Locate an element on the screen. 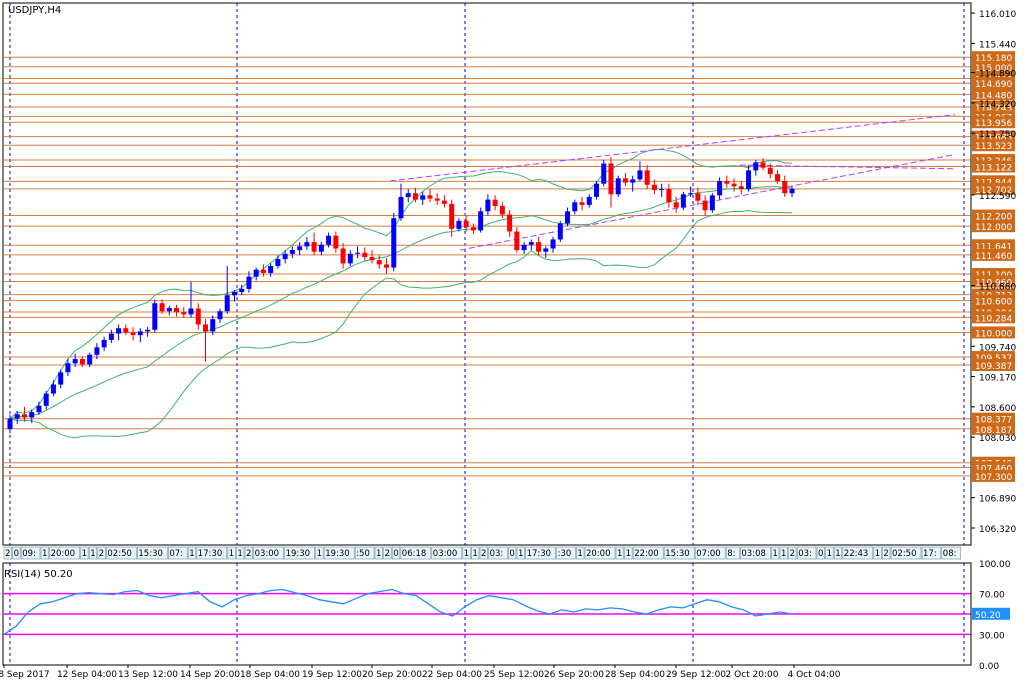 The width and height of the screenshot is (1024, 687). time-label: 8 Sep 2017 is located at coordinates (25, 675).